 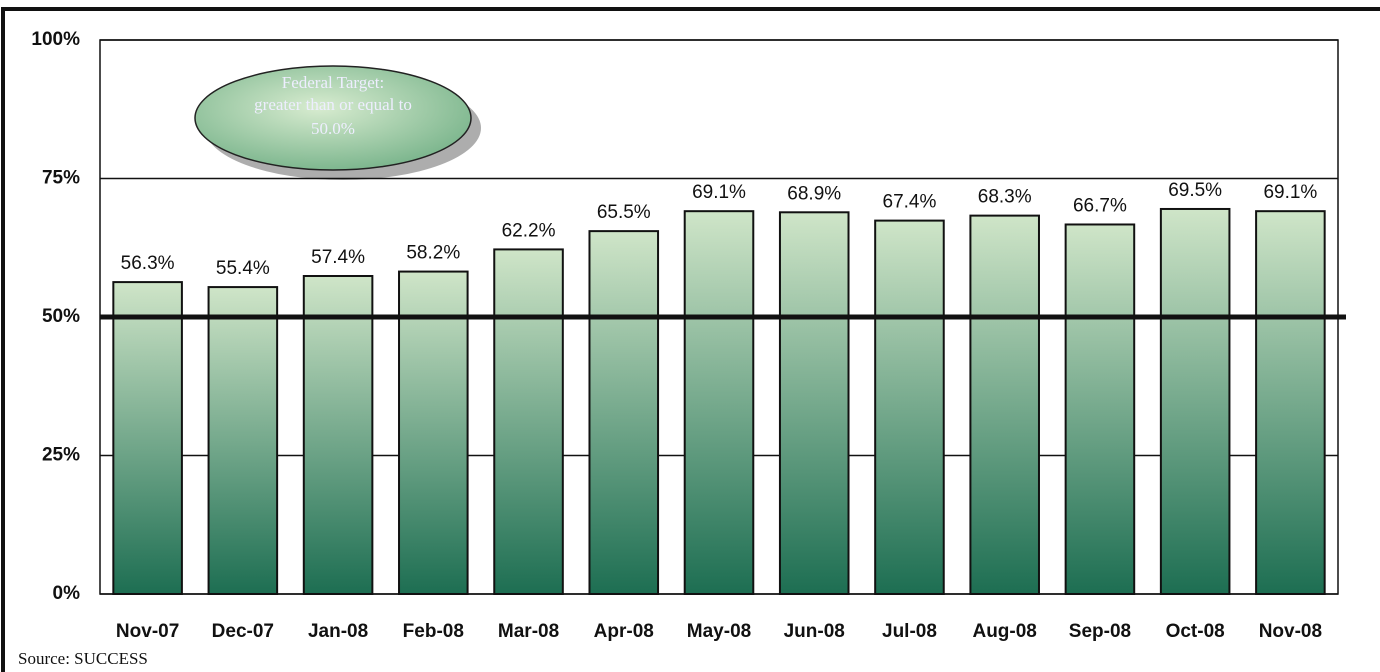 I want to click on x-tick-label: Sep-08, so click(x=1100, y=631).